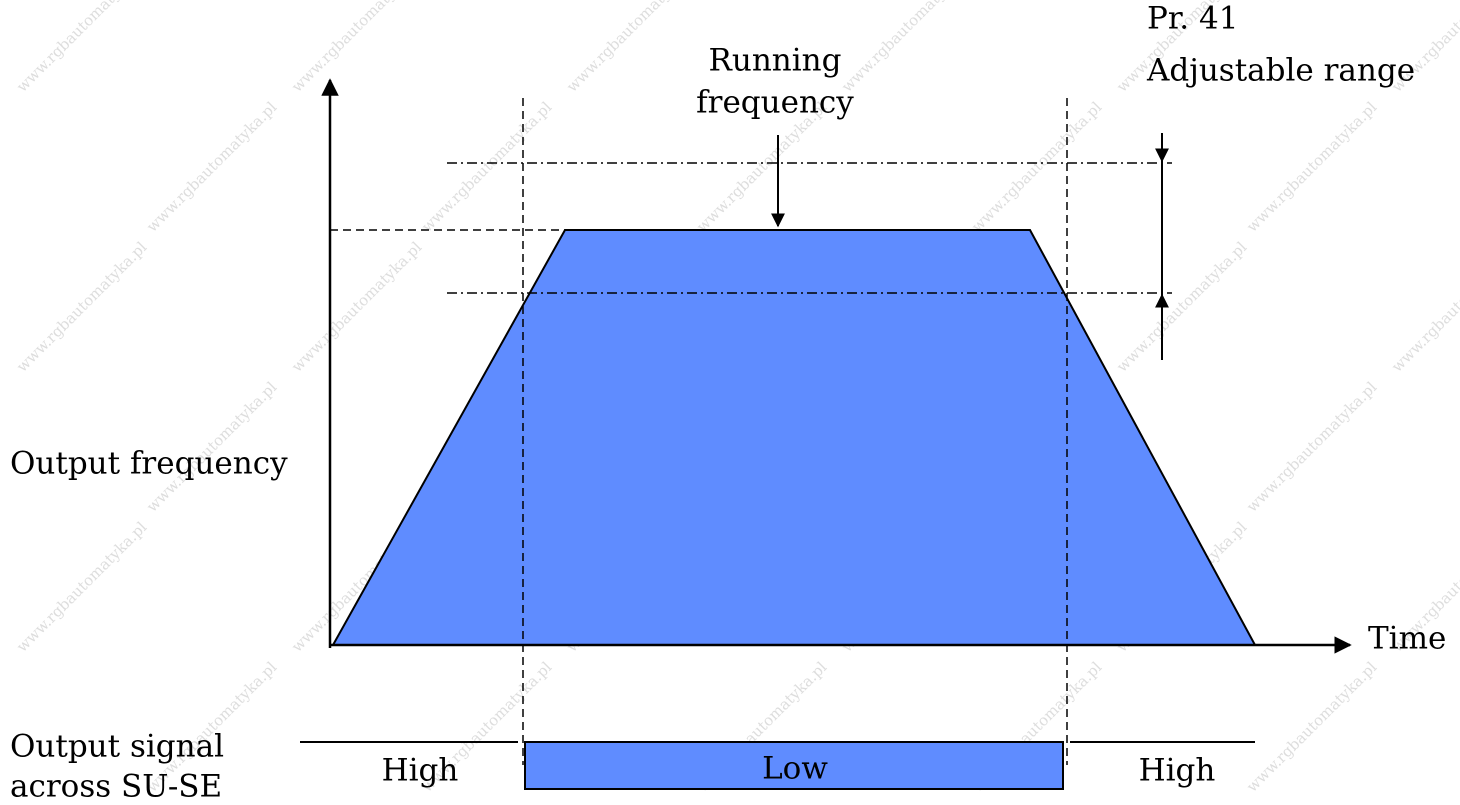 Image resolution: width=1460 pixels, height=805 pixels. What do you see at coordinates (795, 769) in the screenshot?
I see `state-label: Low` at bounding box center [795, 769].